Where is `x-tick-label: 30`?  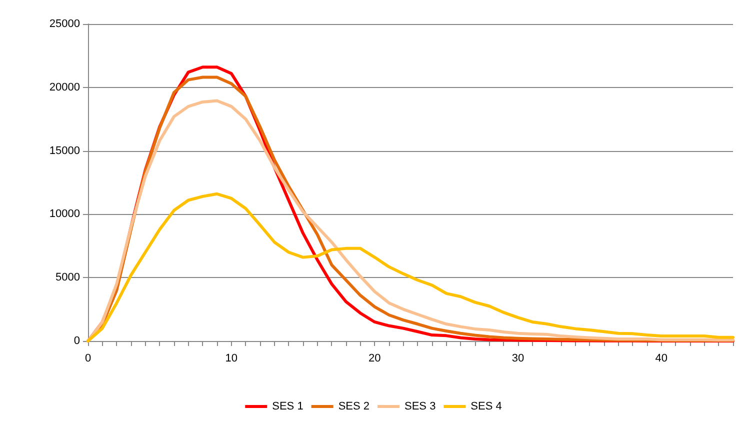
x-tick-label: 30 is located at coordinates (518, 358).